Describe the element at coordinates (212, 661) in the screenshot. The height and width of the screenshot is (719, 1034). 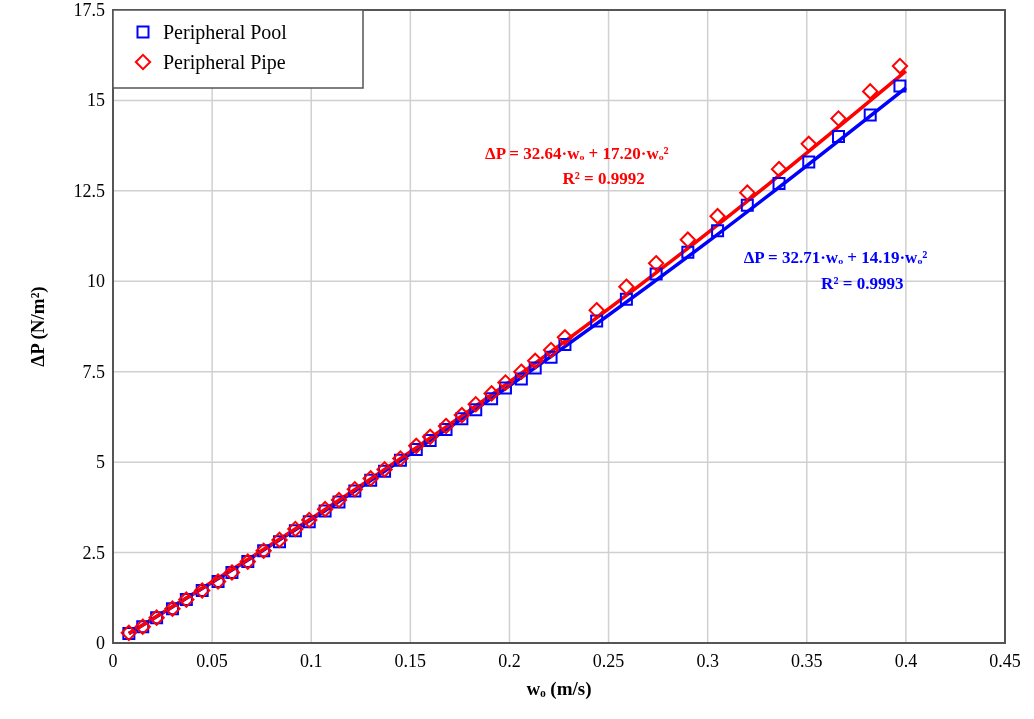
I see `x-tick-label: 0.05` at that location.